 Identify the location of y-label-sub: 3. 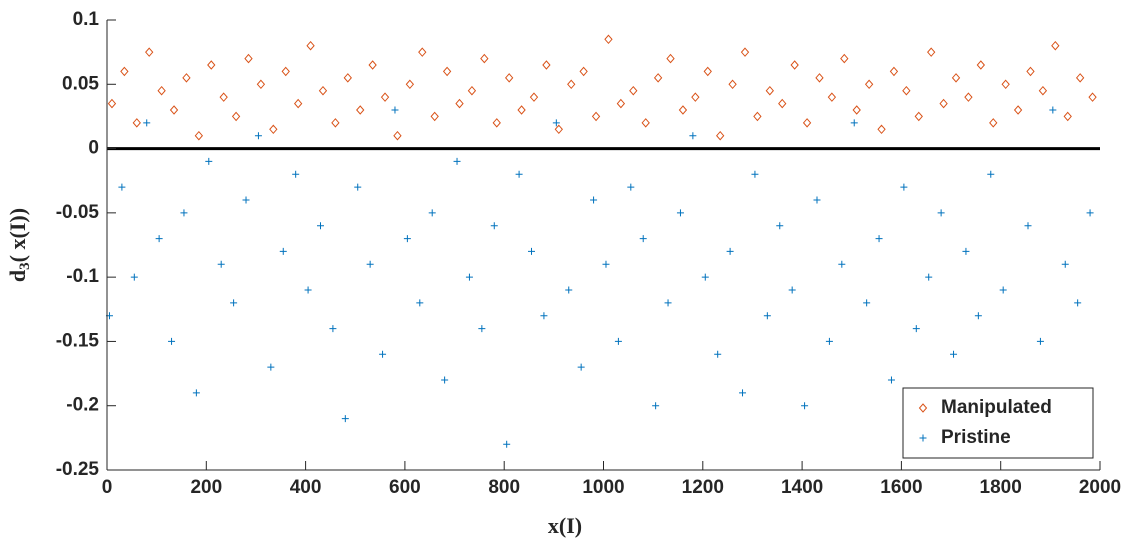
(25, 266).